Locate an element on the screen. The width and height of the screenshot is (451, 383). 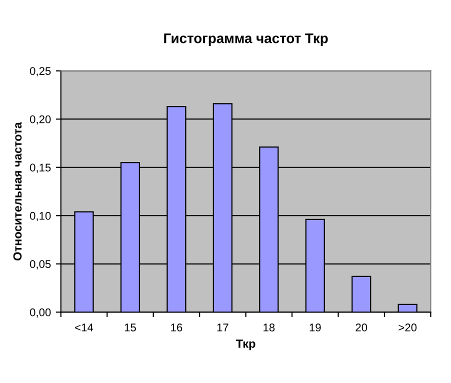
x-tick-label: 18 is located at coordinates (269, 328).